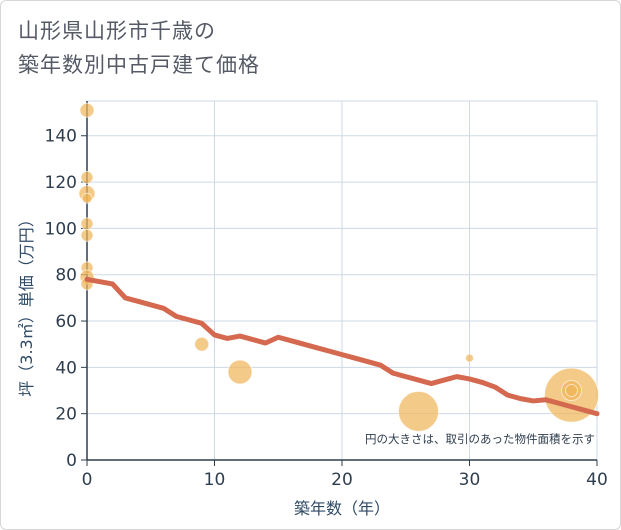 The height and width of the screenshot is (530, 621). I want to click on y-tick-label: 40, so click(66, 368).